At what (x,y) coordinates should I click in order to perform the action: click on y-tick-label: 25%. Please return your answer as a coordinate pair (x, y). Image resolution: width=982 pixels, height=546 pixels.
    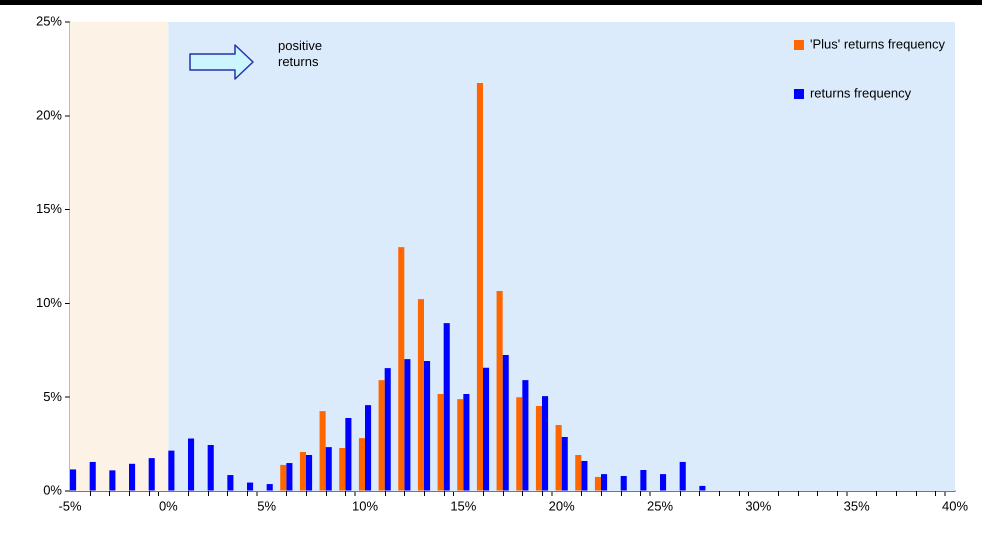
    Looking at the image, I should click on (49, 21).